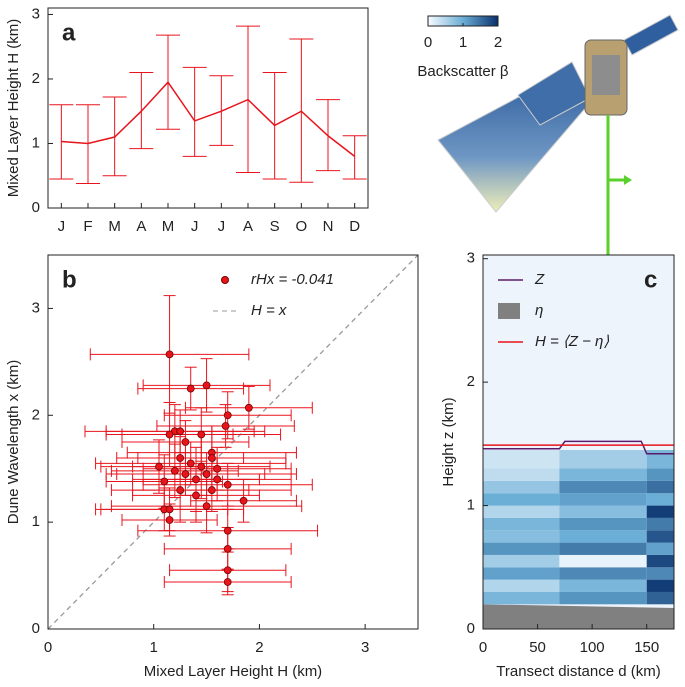  Describe the element at coordinates (537, 647) in the screenshot. I see `x-tick-label: 50` at that location.